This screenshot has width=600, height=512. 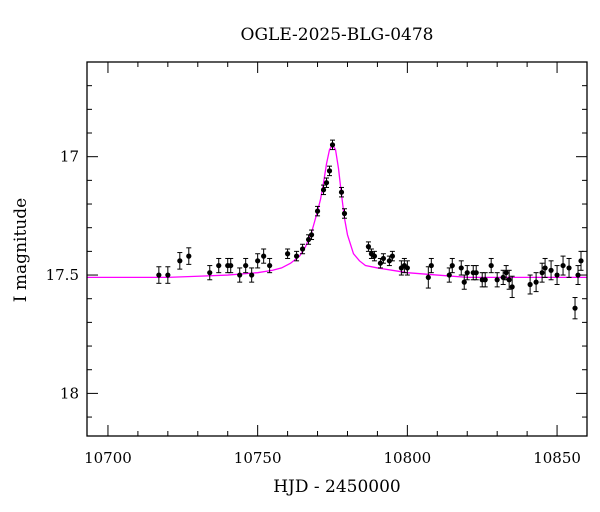 I want to click on y-tick-label: 17, so click(x=69, y=157).